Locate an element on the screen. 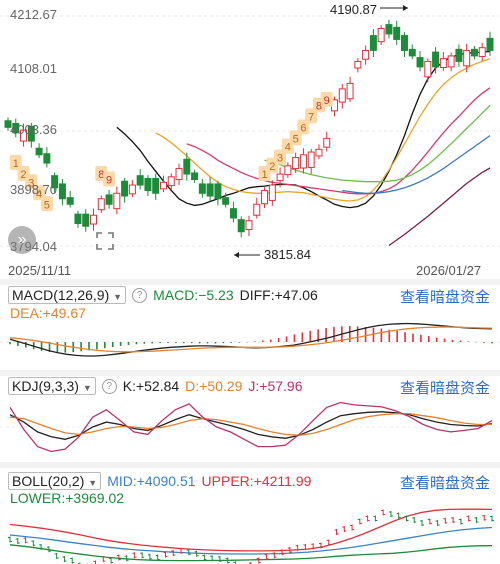  macd-header: MACD(12,26,9) ▼ ? MACD:−5.23 DIFF:+47.06 is located at coordinates (163, 295).